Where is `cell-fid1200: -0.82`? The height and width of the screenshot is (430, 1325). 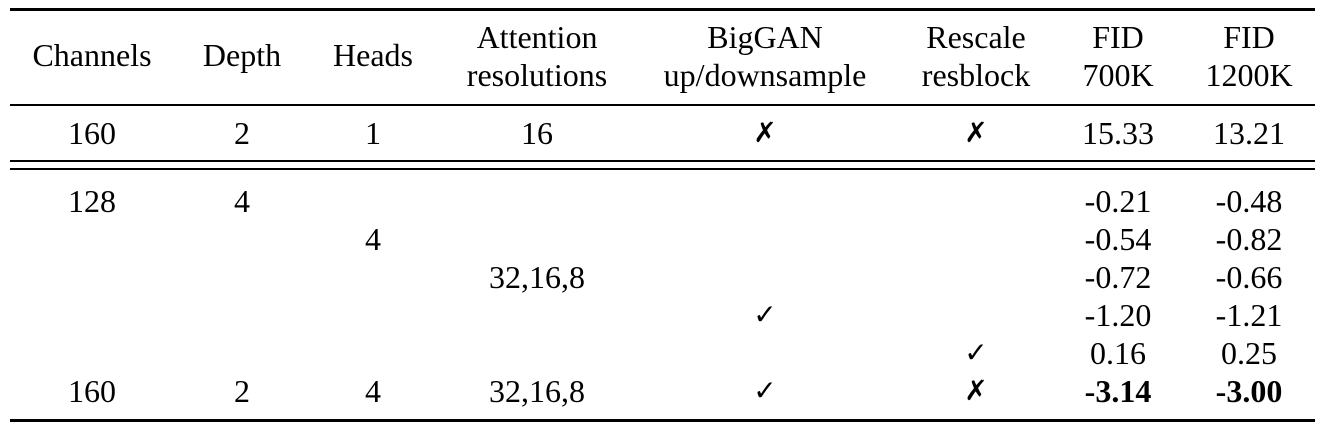
cell-fid1200: -0.82 is located at coordinates (1249, 239).